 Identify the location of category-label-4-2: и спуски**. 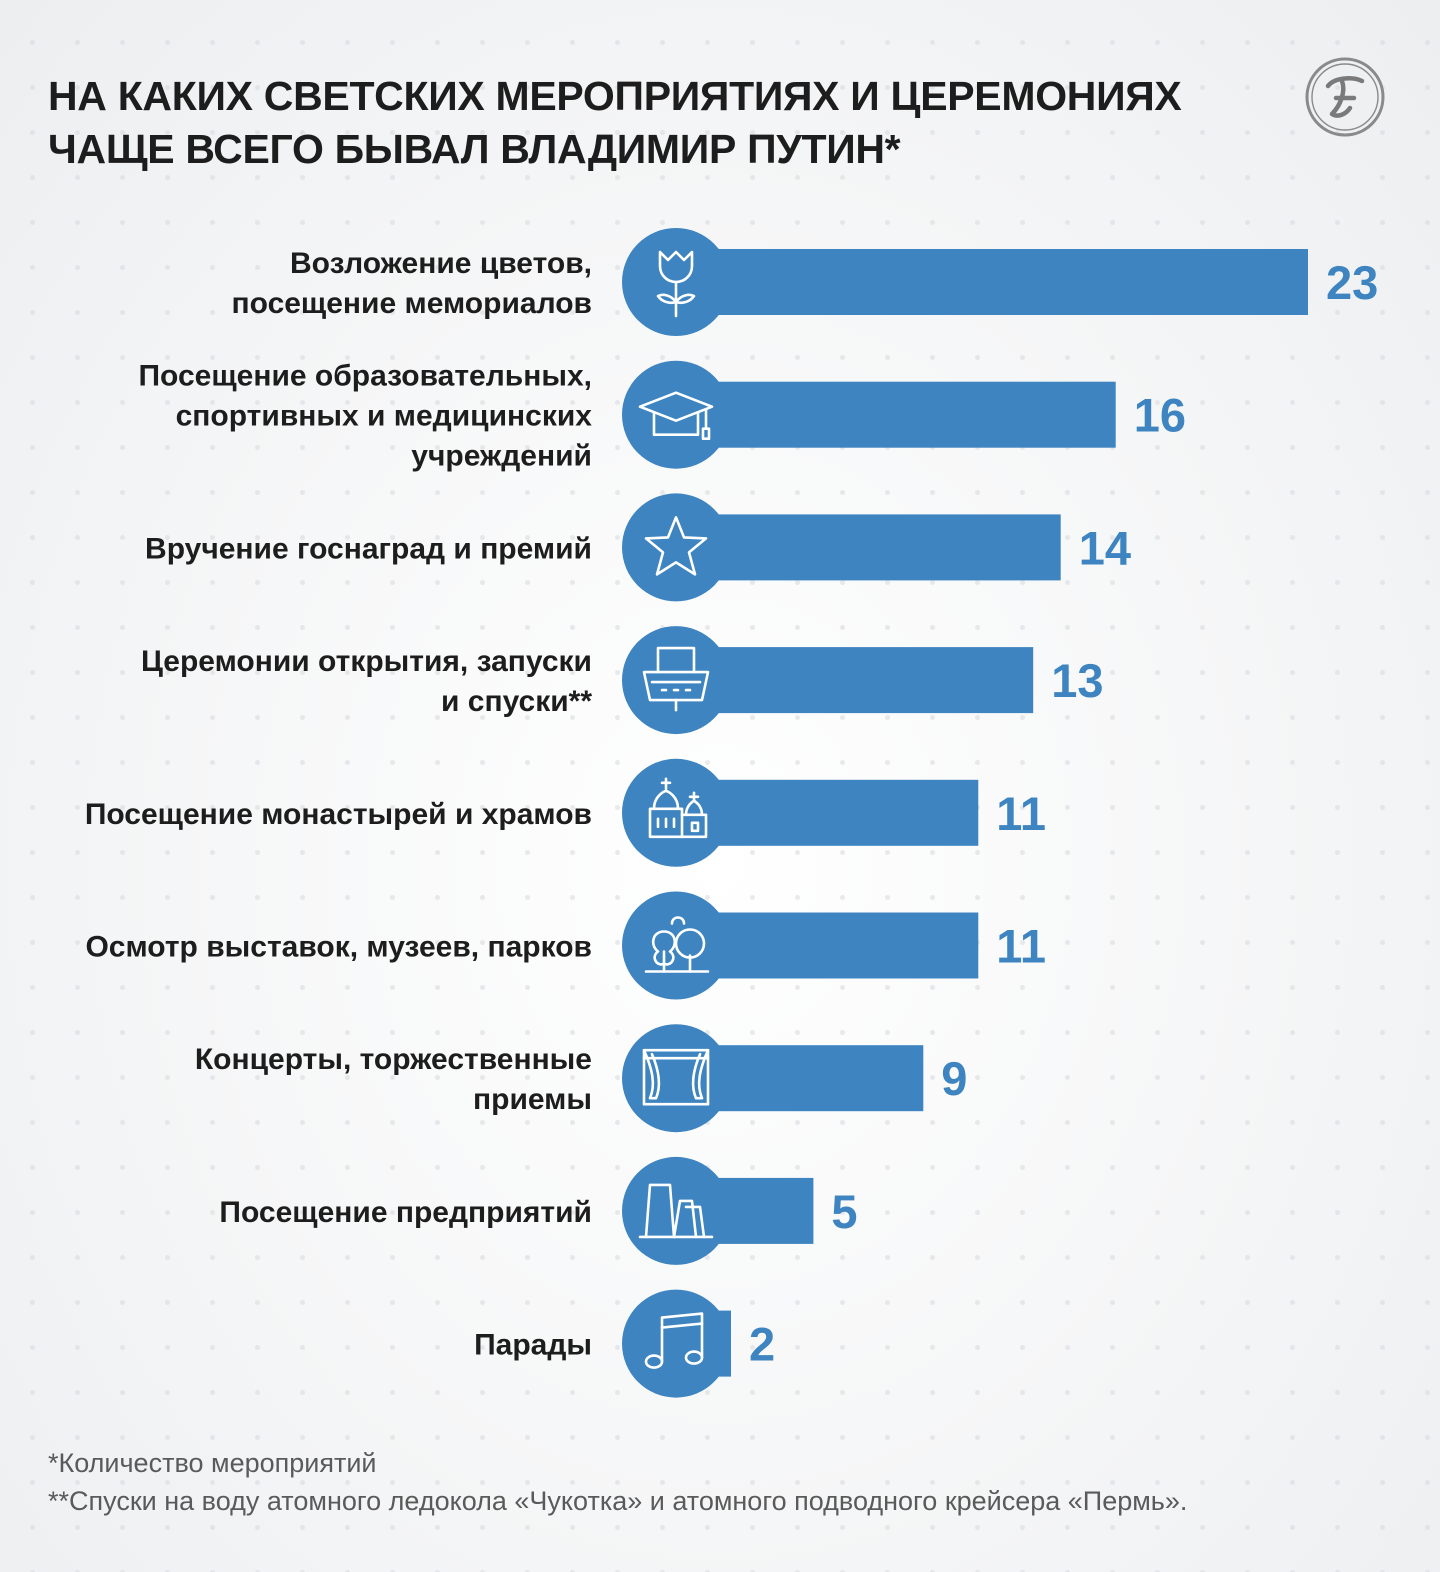
(516, 701).